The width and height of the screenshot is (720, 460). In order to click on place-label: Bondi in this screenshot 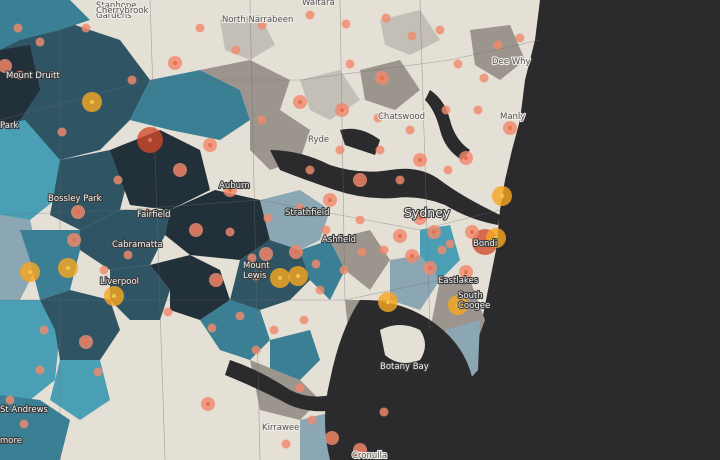, I will do `click(485, 244)`.